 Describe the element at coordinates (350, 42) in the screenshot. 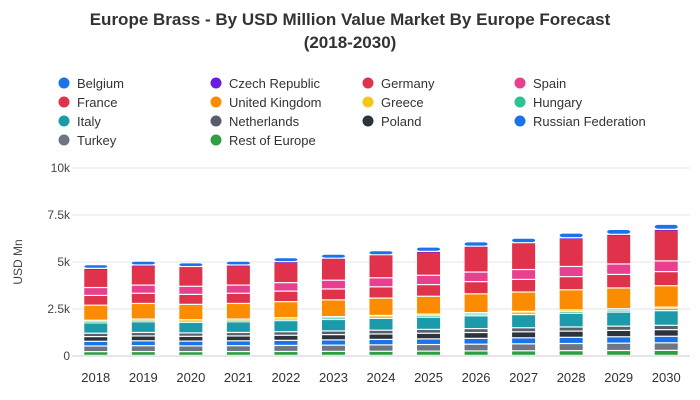

I see `chart-subtitle: (2018-2030)` at that location.